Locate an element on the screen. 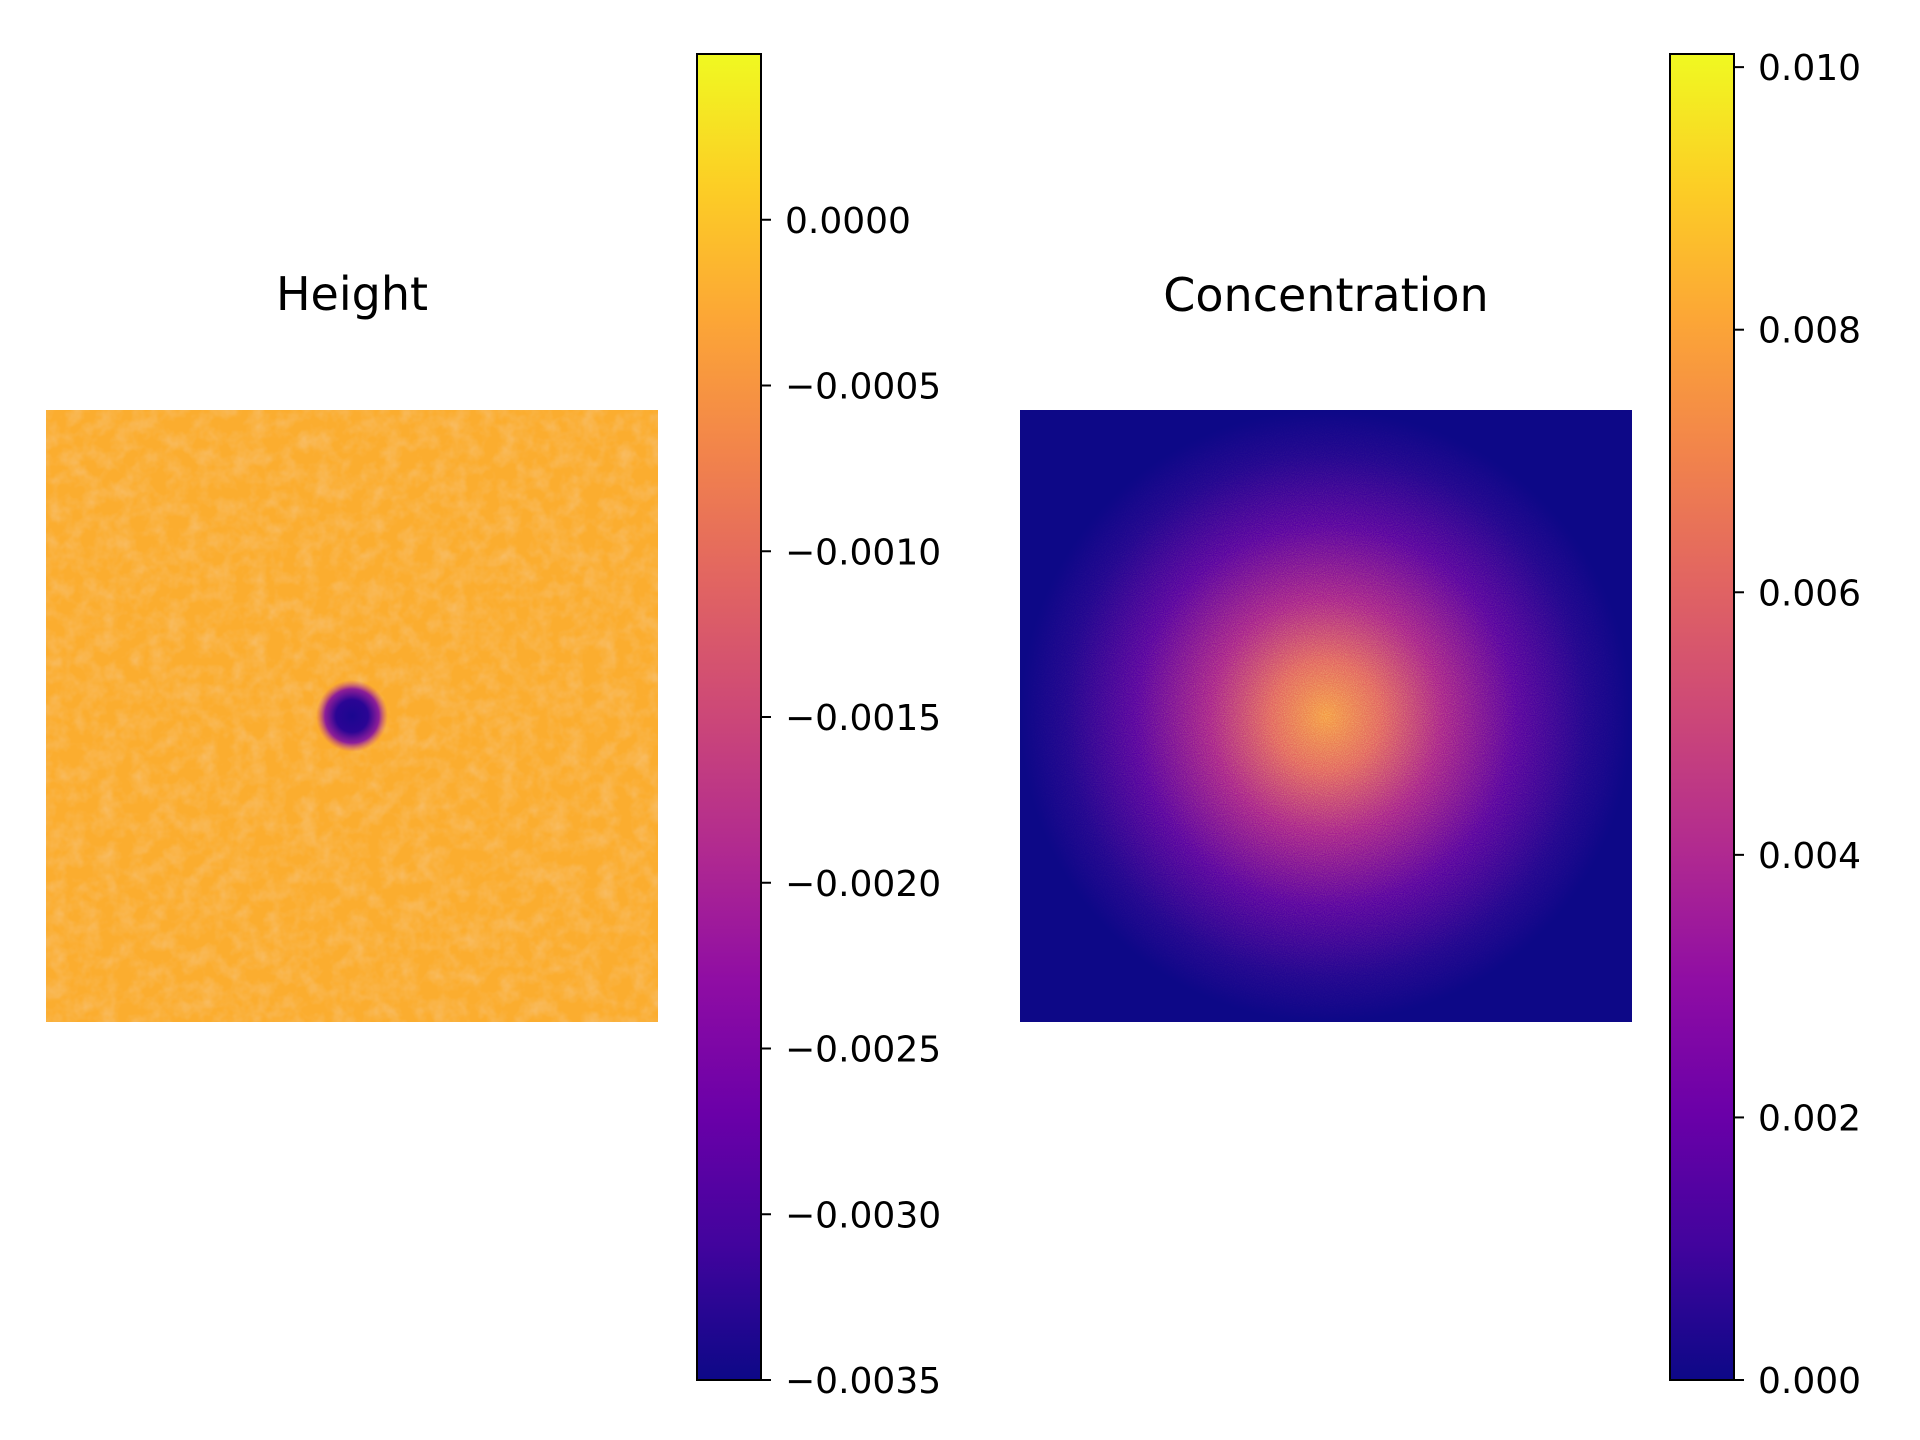  concentration-colorbar-bar is located at coordinates (1702, 717).